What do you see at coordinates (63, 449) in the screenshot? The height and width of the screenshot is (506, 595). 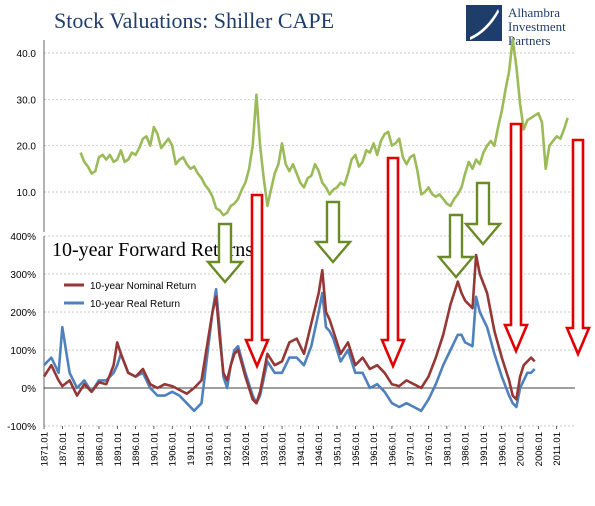 I see `x-tick-label: 1876.01` at bounding box center [63, 449].